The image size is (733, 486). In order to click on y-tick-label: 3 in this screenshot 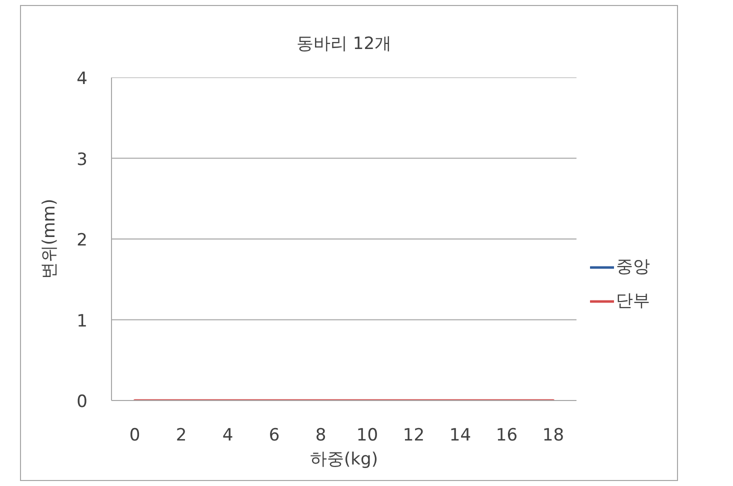, I will do `click(82, 160)`.